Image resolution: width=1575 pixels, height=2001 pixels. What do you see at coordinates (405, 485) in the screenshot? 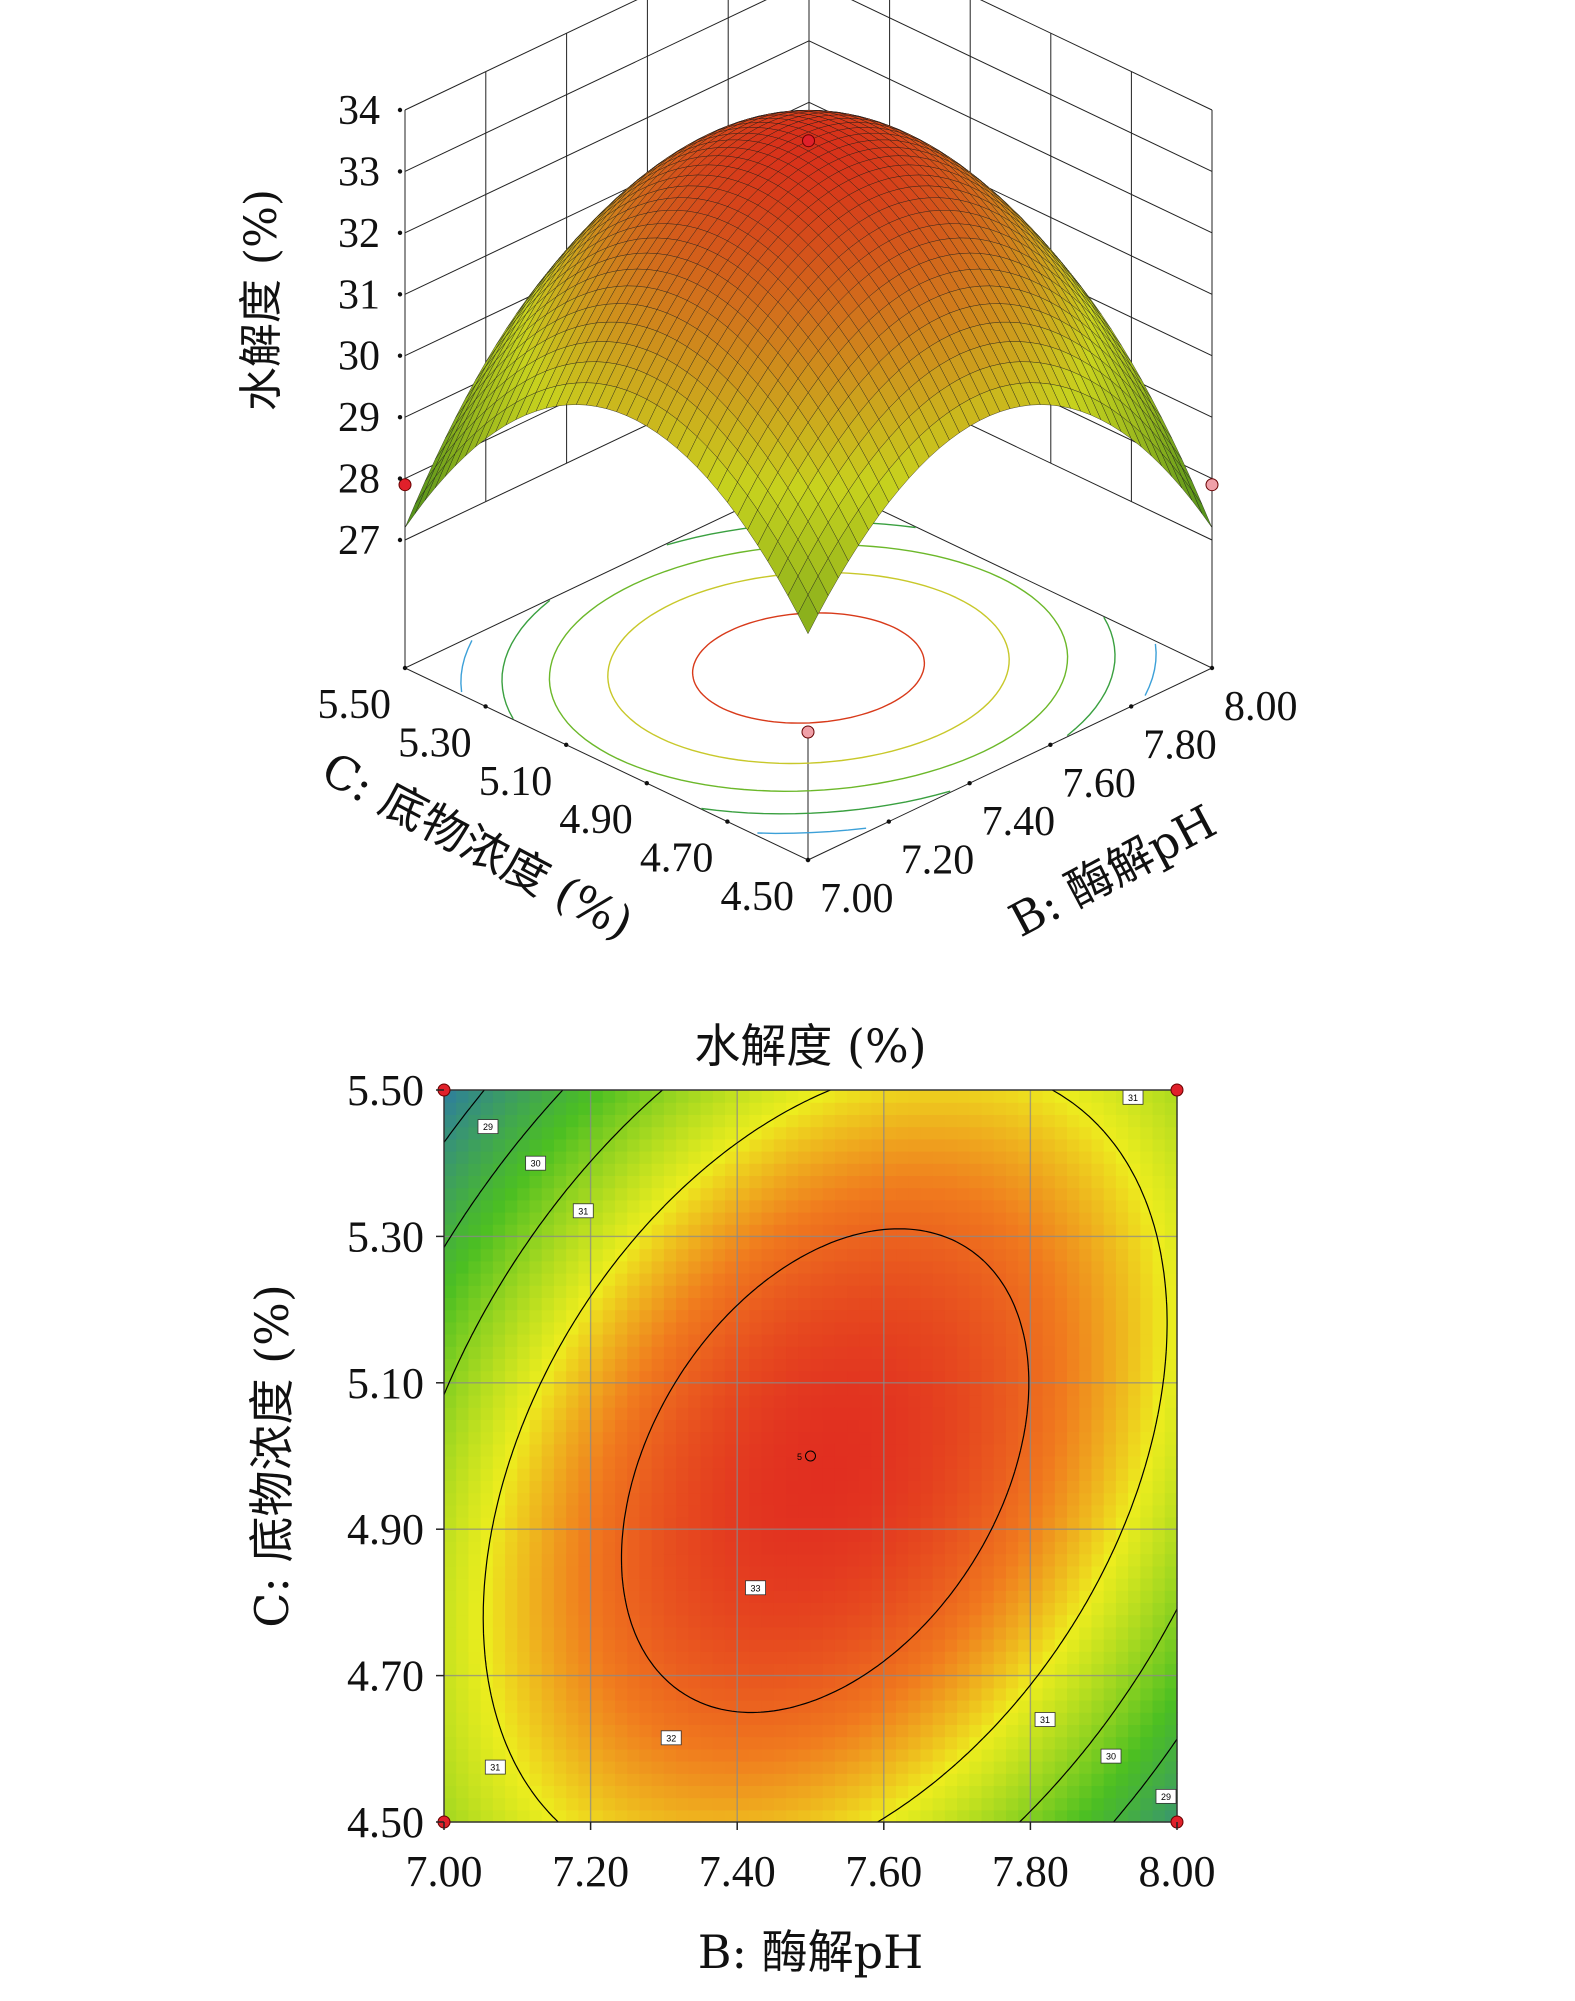
I see `design-point-3d` at bounding box center [405, 485].